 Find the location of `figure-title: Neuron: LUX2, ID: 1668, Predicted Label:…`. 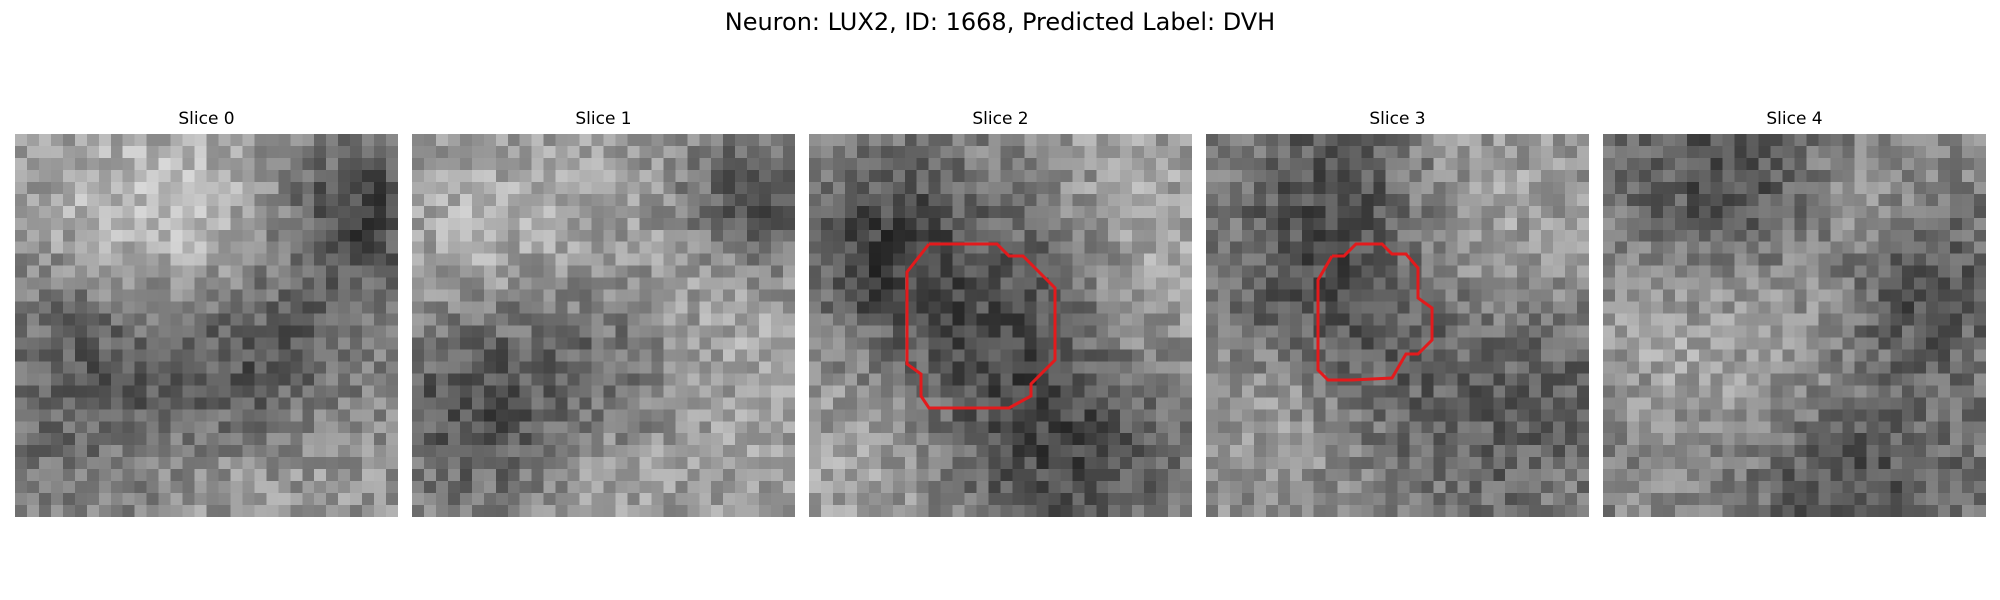

figure-title: Neuron: LUX2, ID: 1668, Predicted Label:… is located at coordinates (1000, 22).